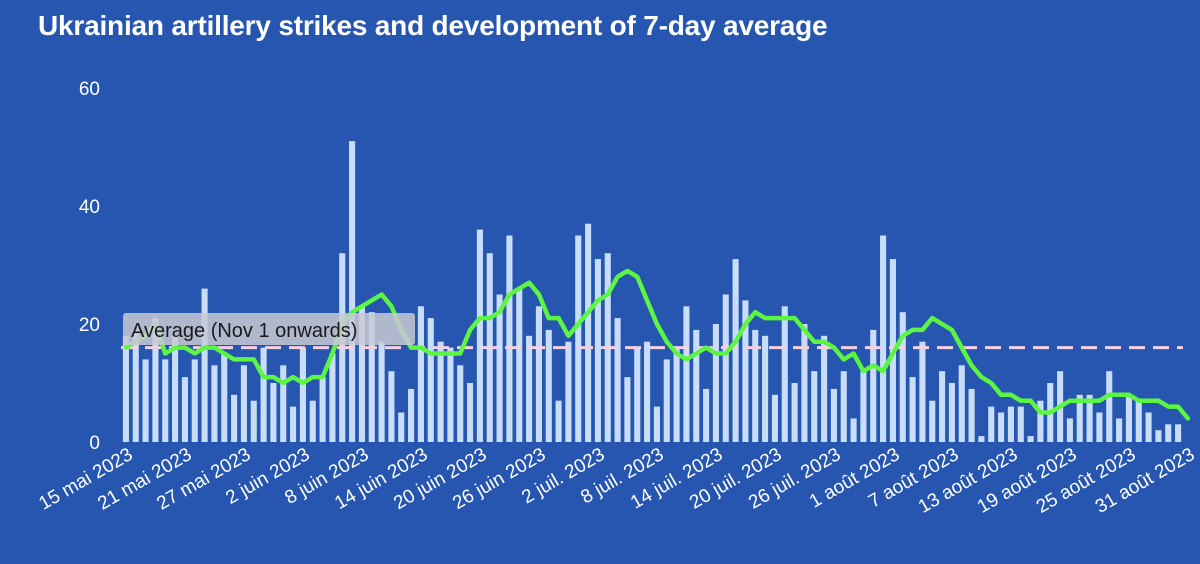  Describe the element at coordinates (89, 266) in the screenshot. I see `y-axis: 0 20 40 60` at that location.